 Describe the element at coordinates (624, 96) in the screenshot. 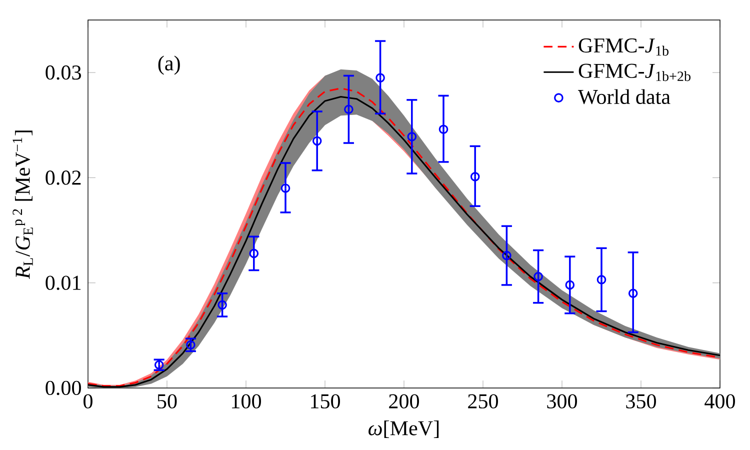

I see `legend-label: World data` at that location.